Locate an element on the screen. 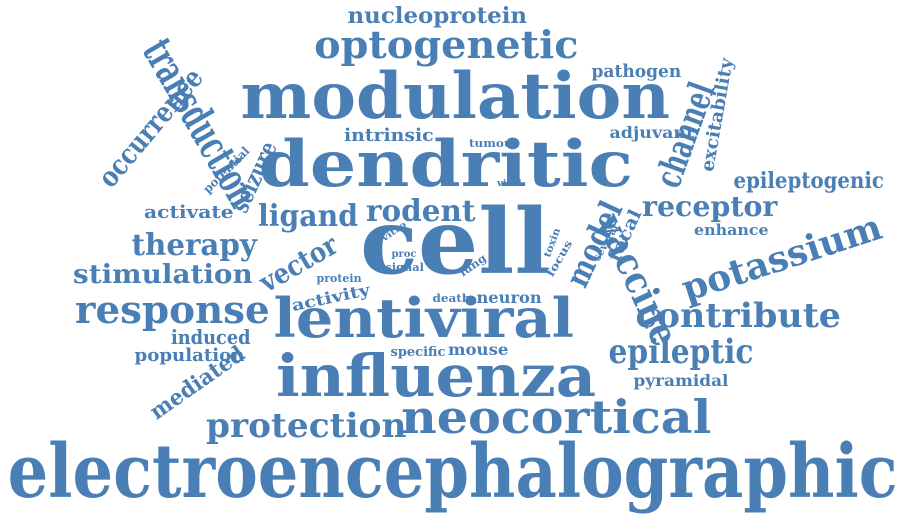  word-receptor: receptor is located at coordinates (709, 206).